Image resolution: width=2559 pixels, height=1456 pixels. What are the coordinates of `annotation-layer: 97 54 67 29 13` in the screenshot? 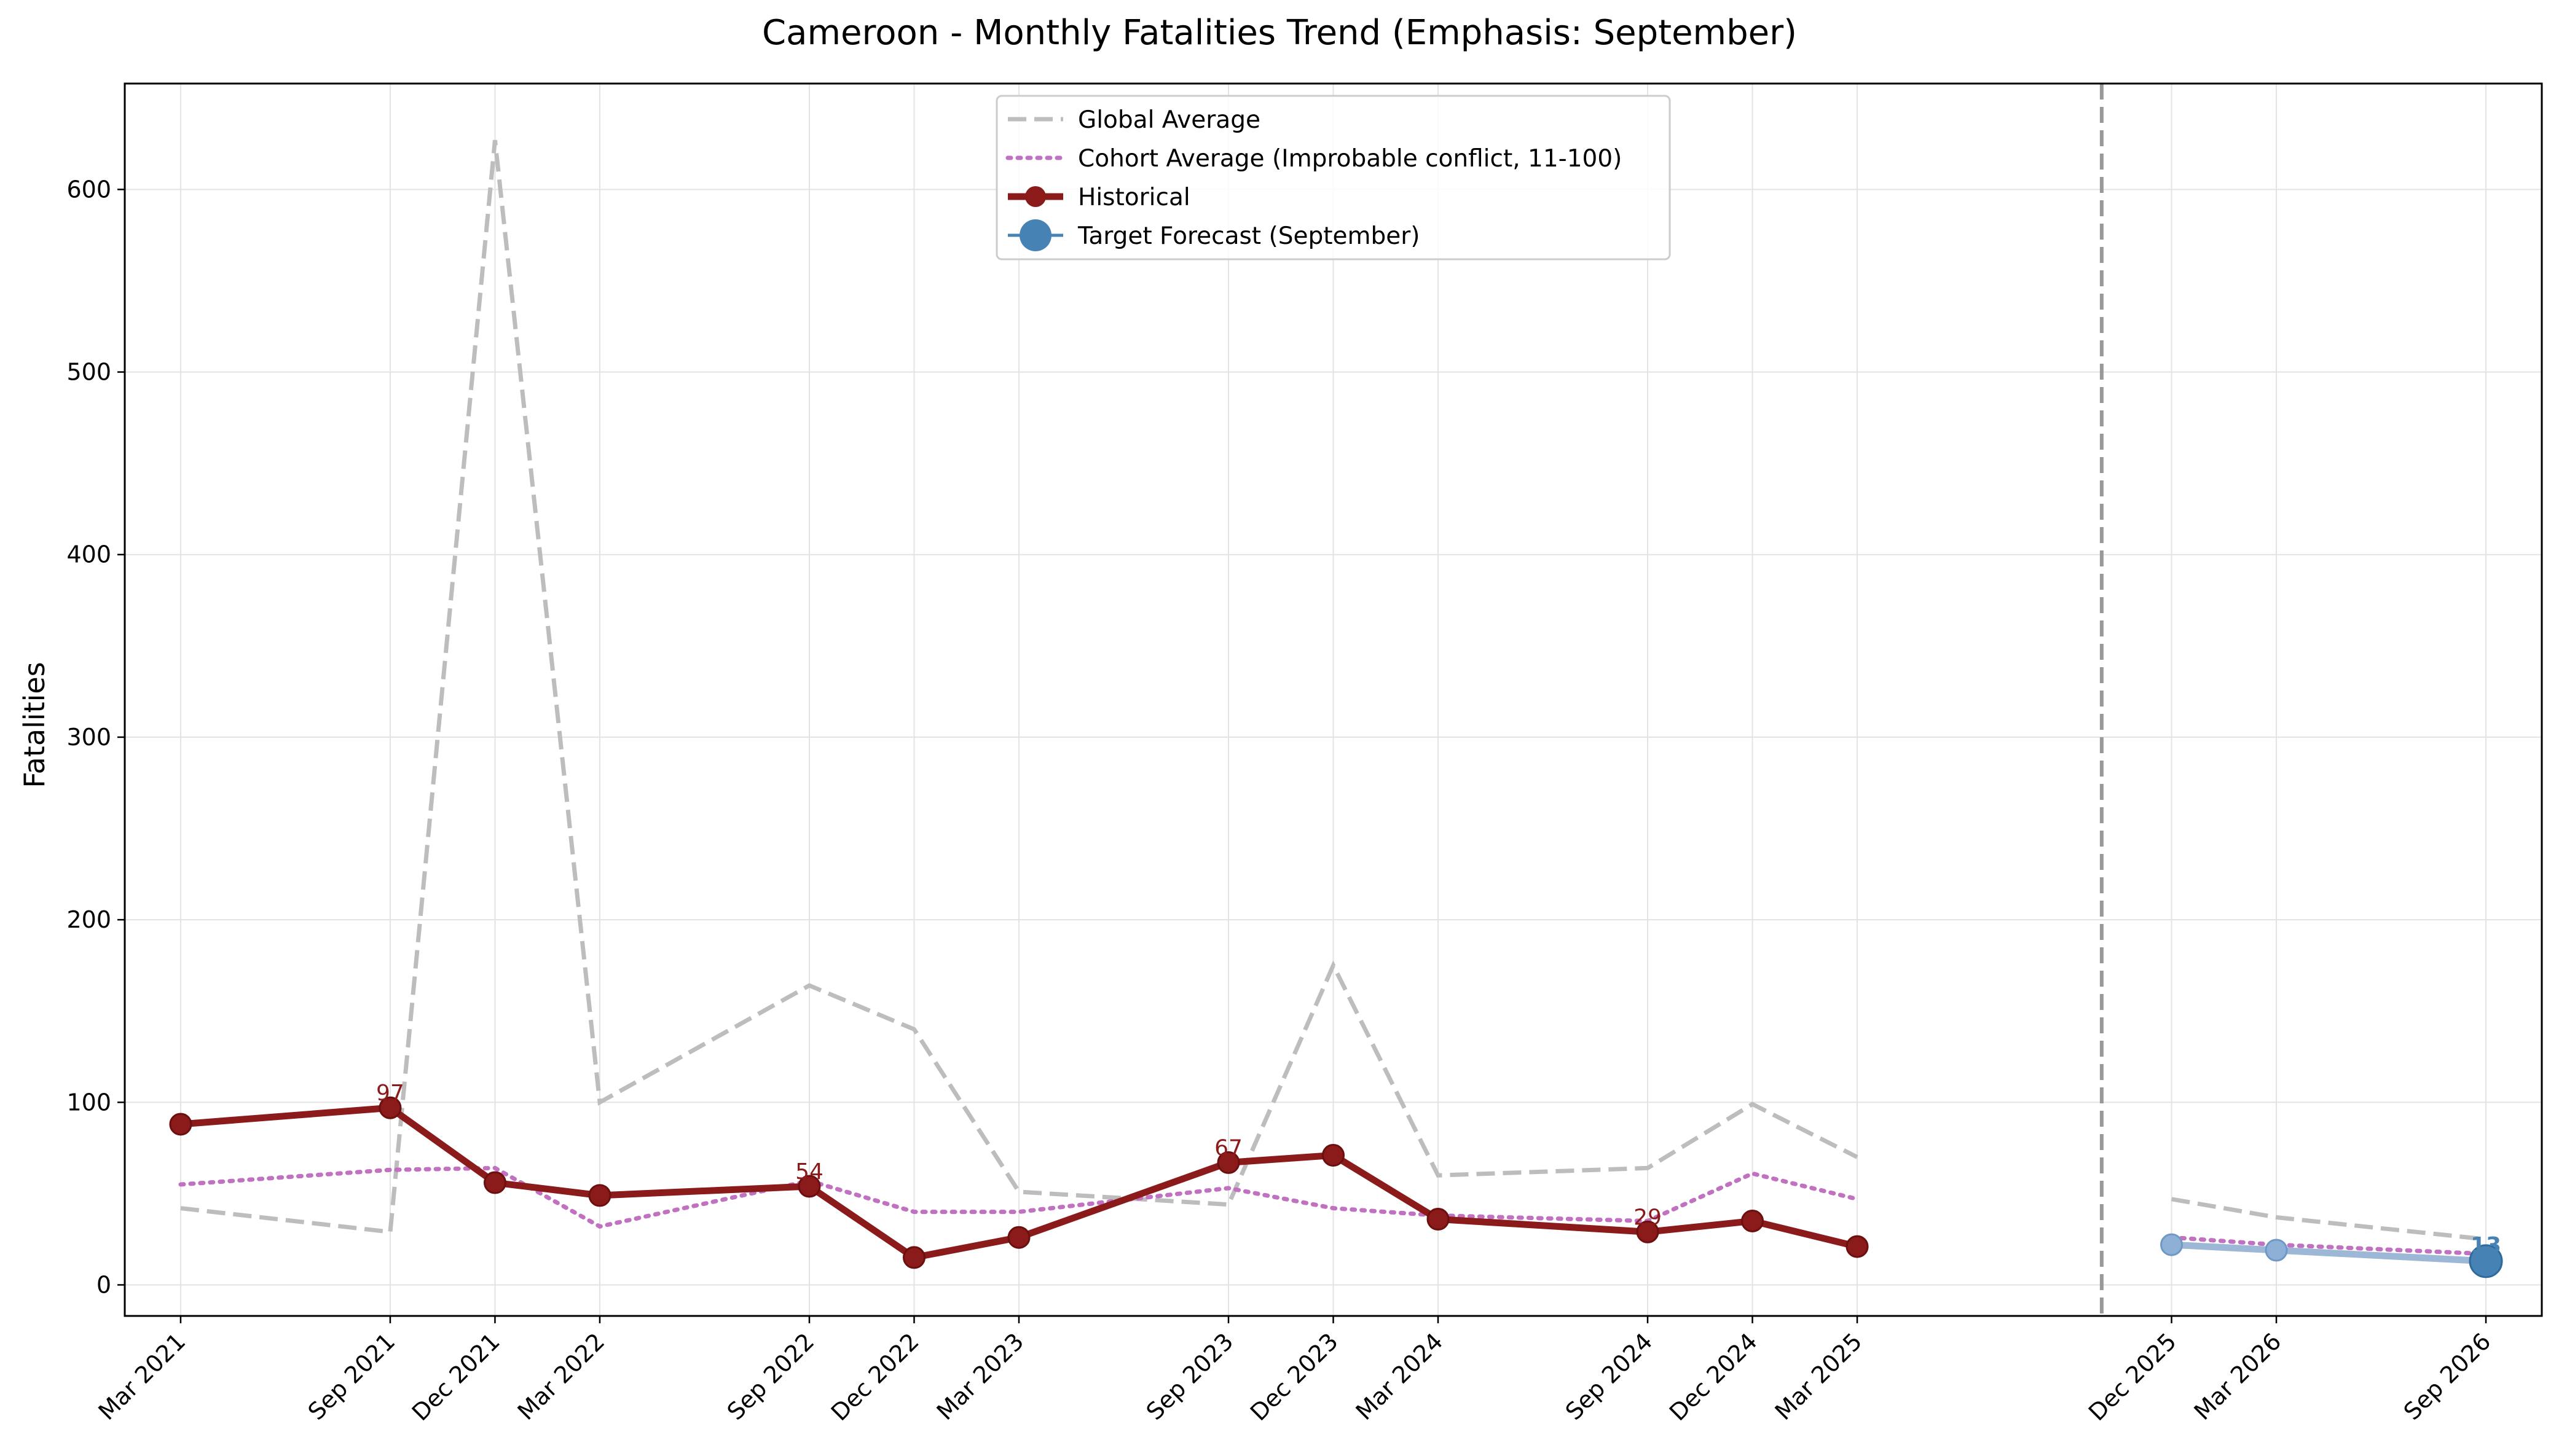 It's located at (1438, 1169).